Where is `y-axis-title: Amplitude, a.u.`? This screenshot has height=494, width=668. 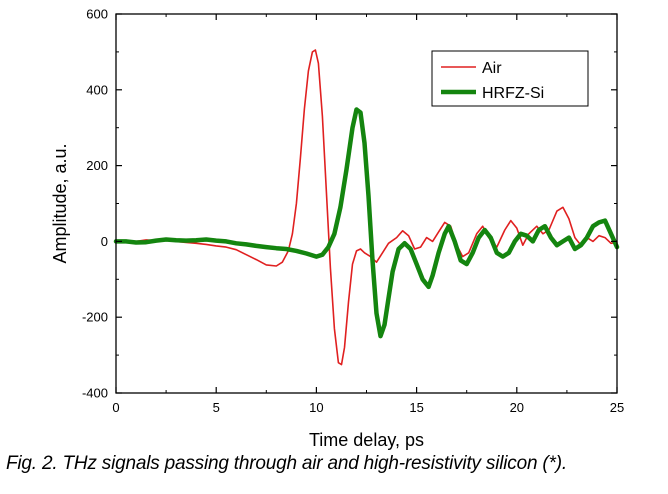 y-axis-title: Amplitude, a.u. is located at coordinates (60, 203).